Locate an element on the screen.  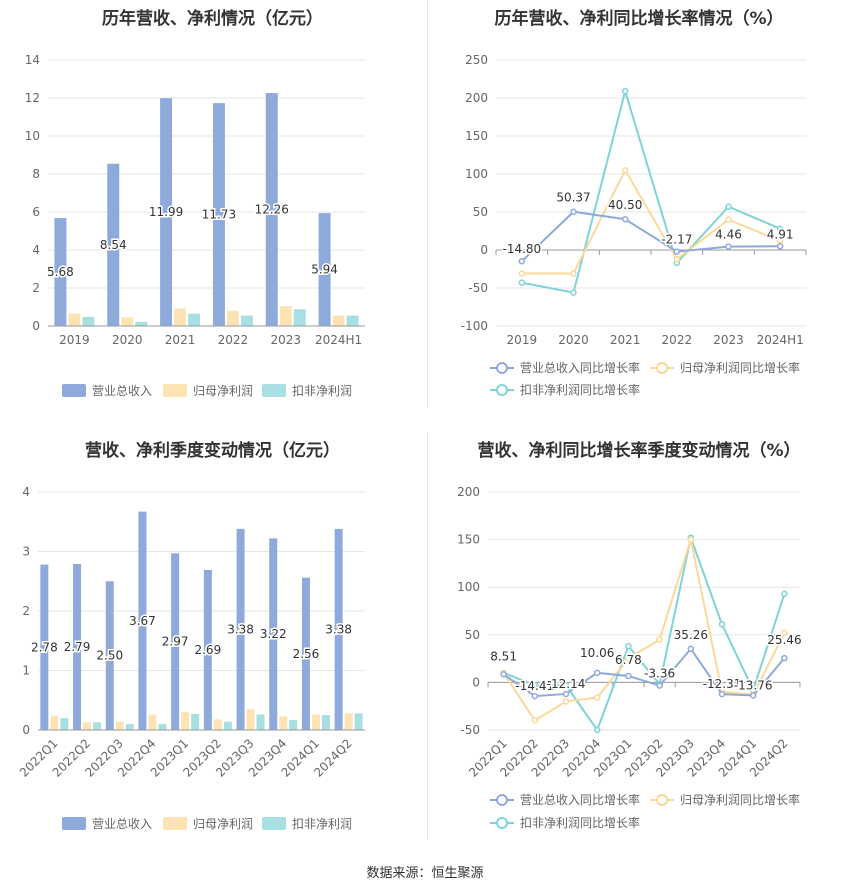
chart-title: 营收、净利同比增长率季度变动情况（%） is located at coordinates (639, 451).